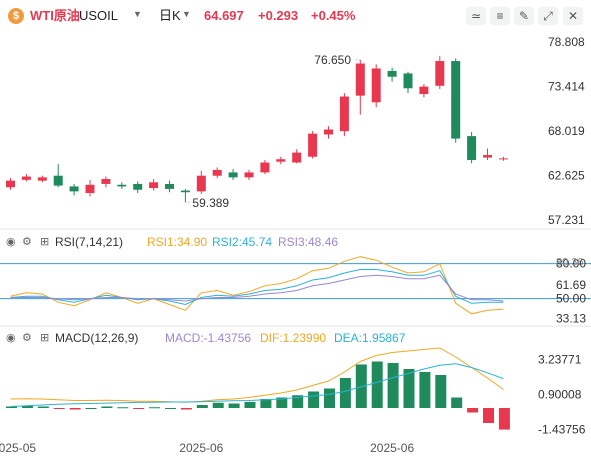  Describe the element at coordinates (16, 16) in the screenshot. I see `wti-logo-icon: $` at that location.